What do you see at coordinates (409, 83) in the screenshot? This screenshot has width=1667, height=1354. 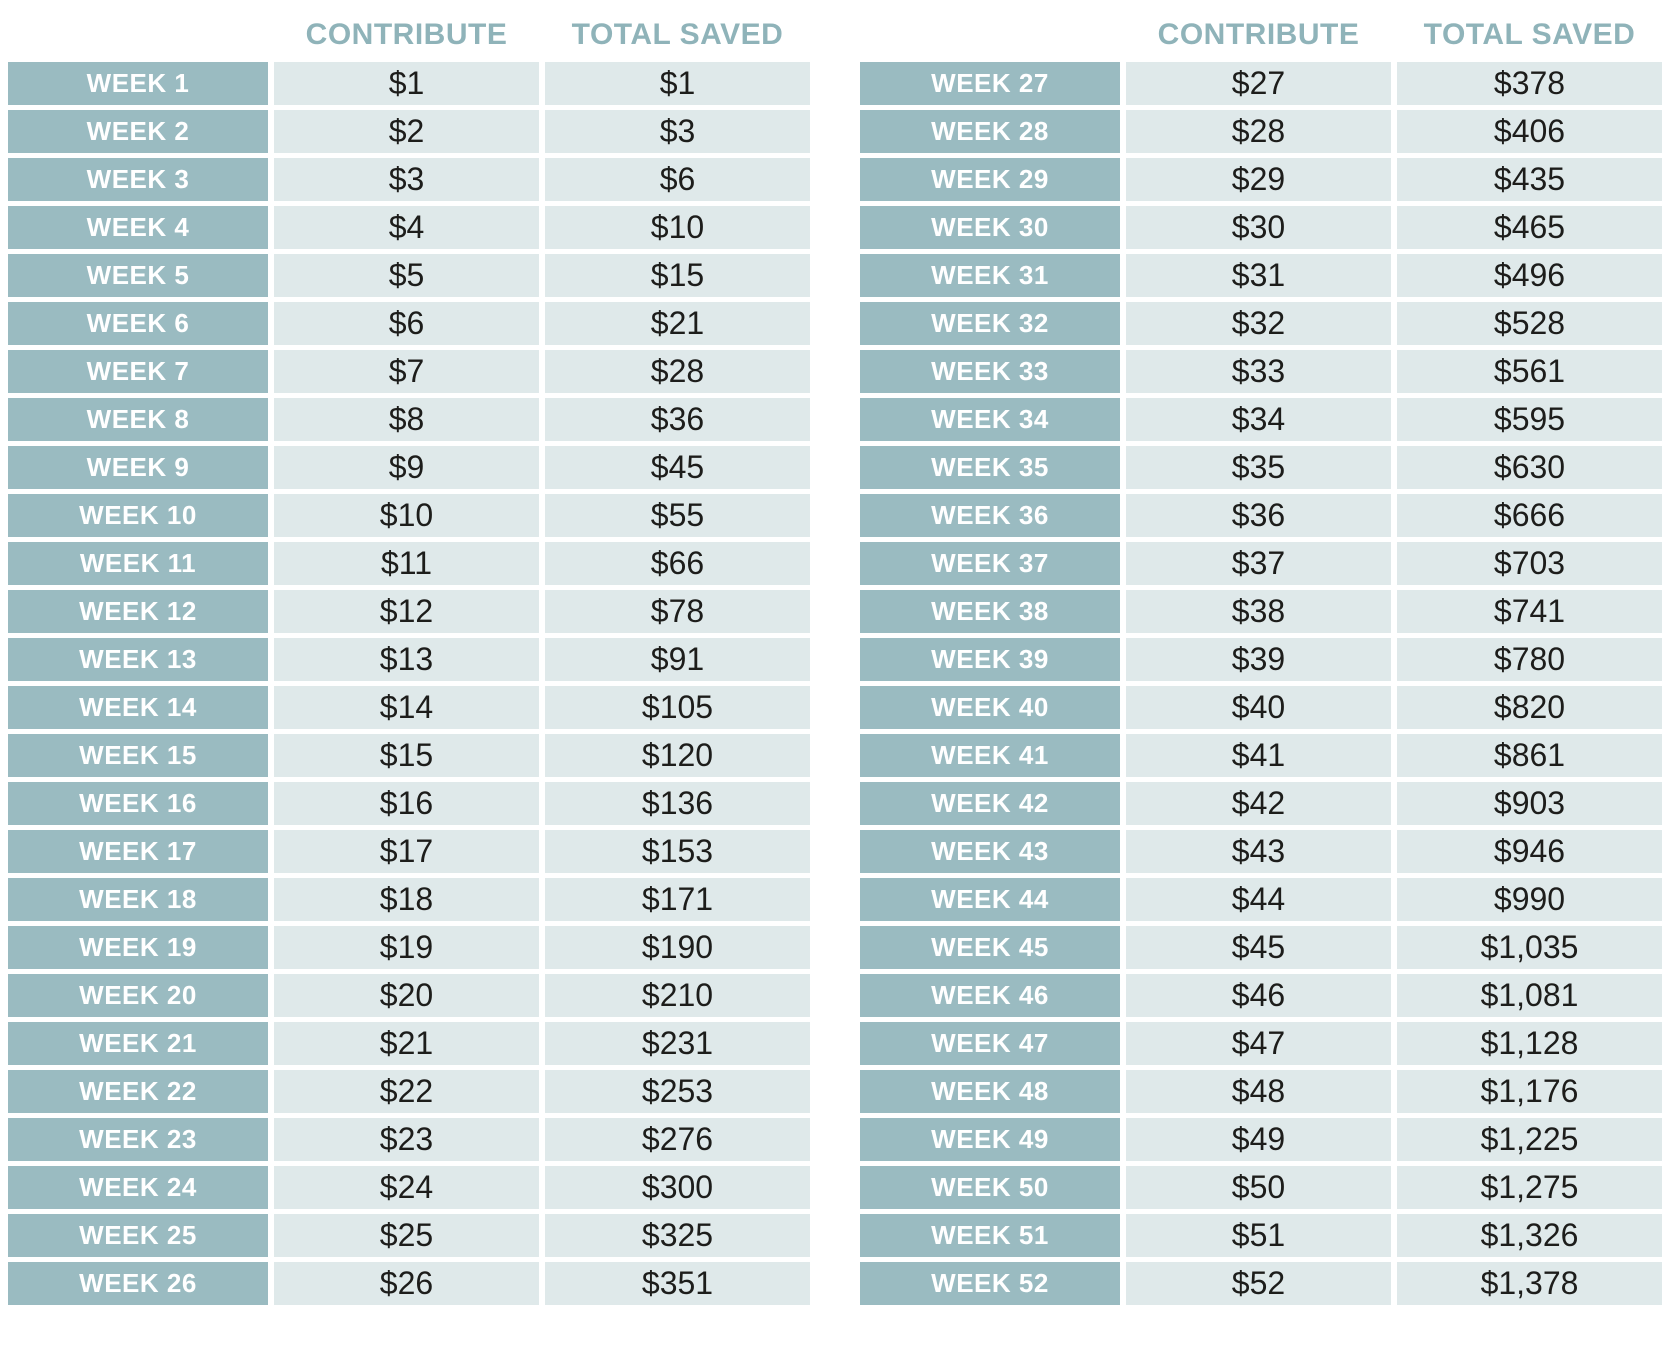 I see `table-row: WEEK 1 $1 $1` at bounding box center [409, 83].